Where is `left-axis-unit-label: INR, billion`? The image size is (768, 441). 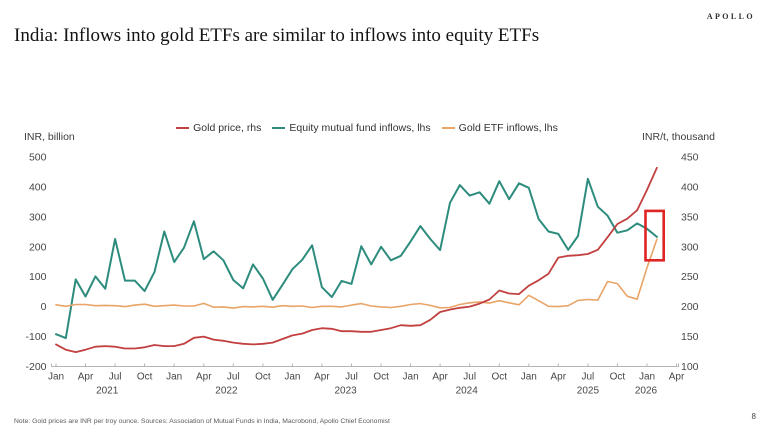
left-axis-unit-label: INR, billion is located at coordinates (49, 137).